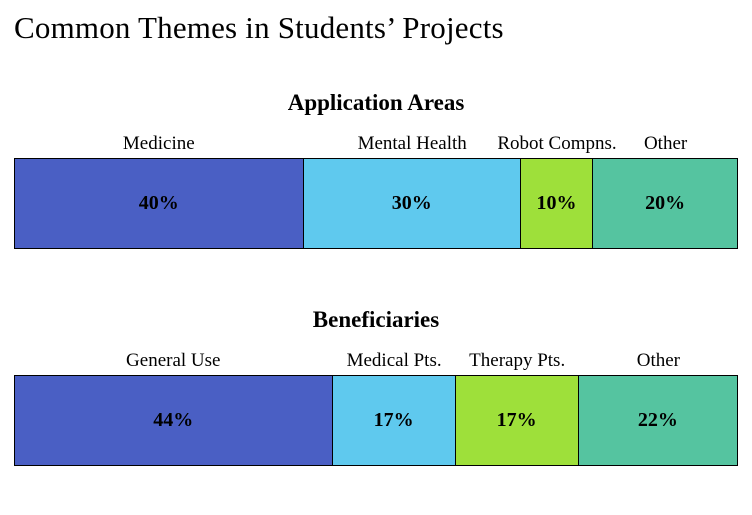 The image size is (752, 515). What do you see at coordinates (665, 203) in the screenshot?
I see `bar-segment: 20%` at bounding box center [665, 203].